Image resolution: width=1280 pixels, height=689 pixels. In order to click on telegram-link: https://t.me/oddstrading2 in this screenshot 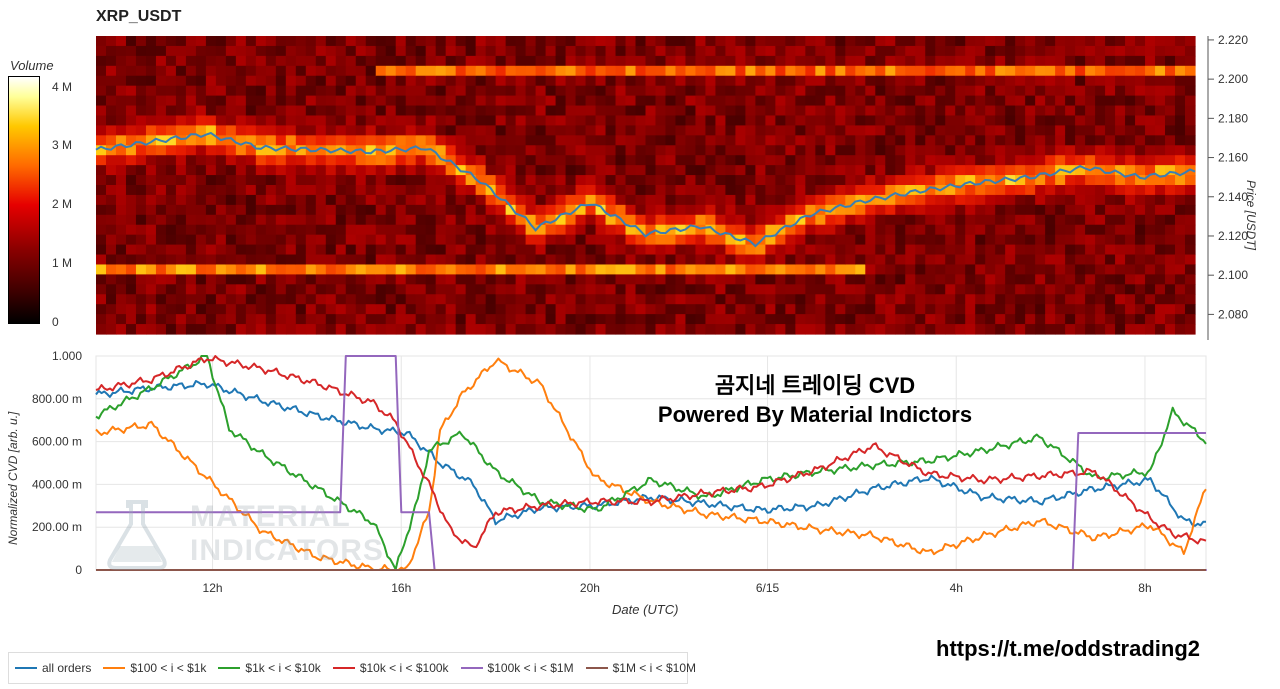, I will do `click(1068, 648)`.